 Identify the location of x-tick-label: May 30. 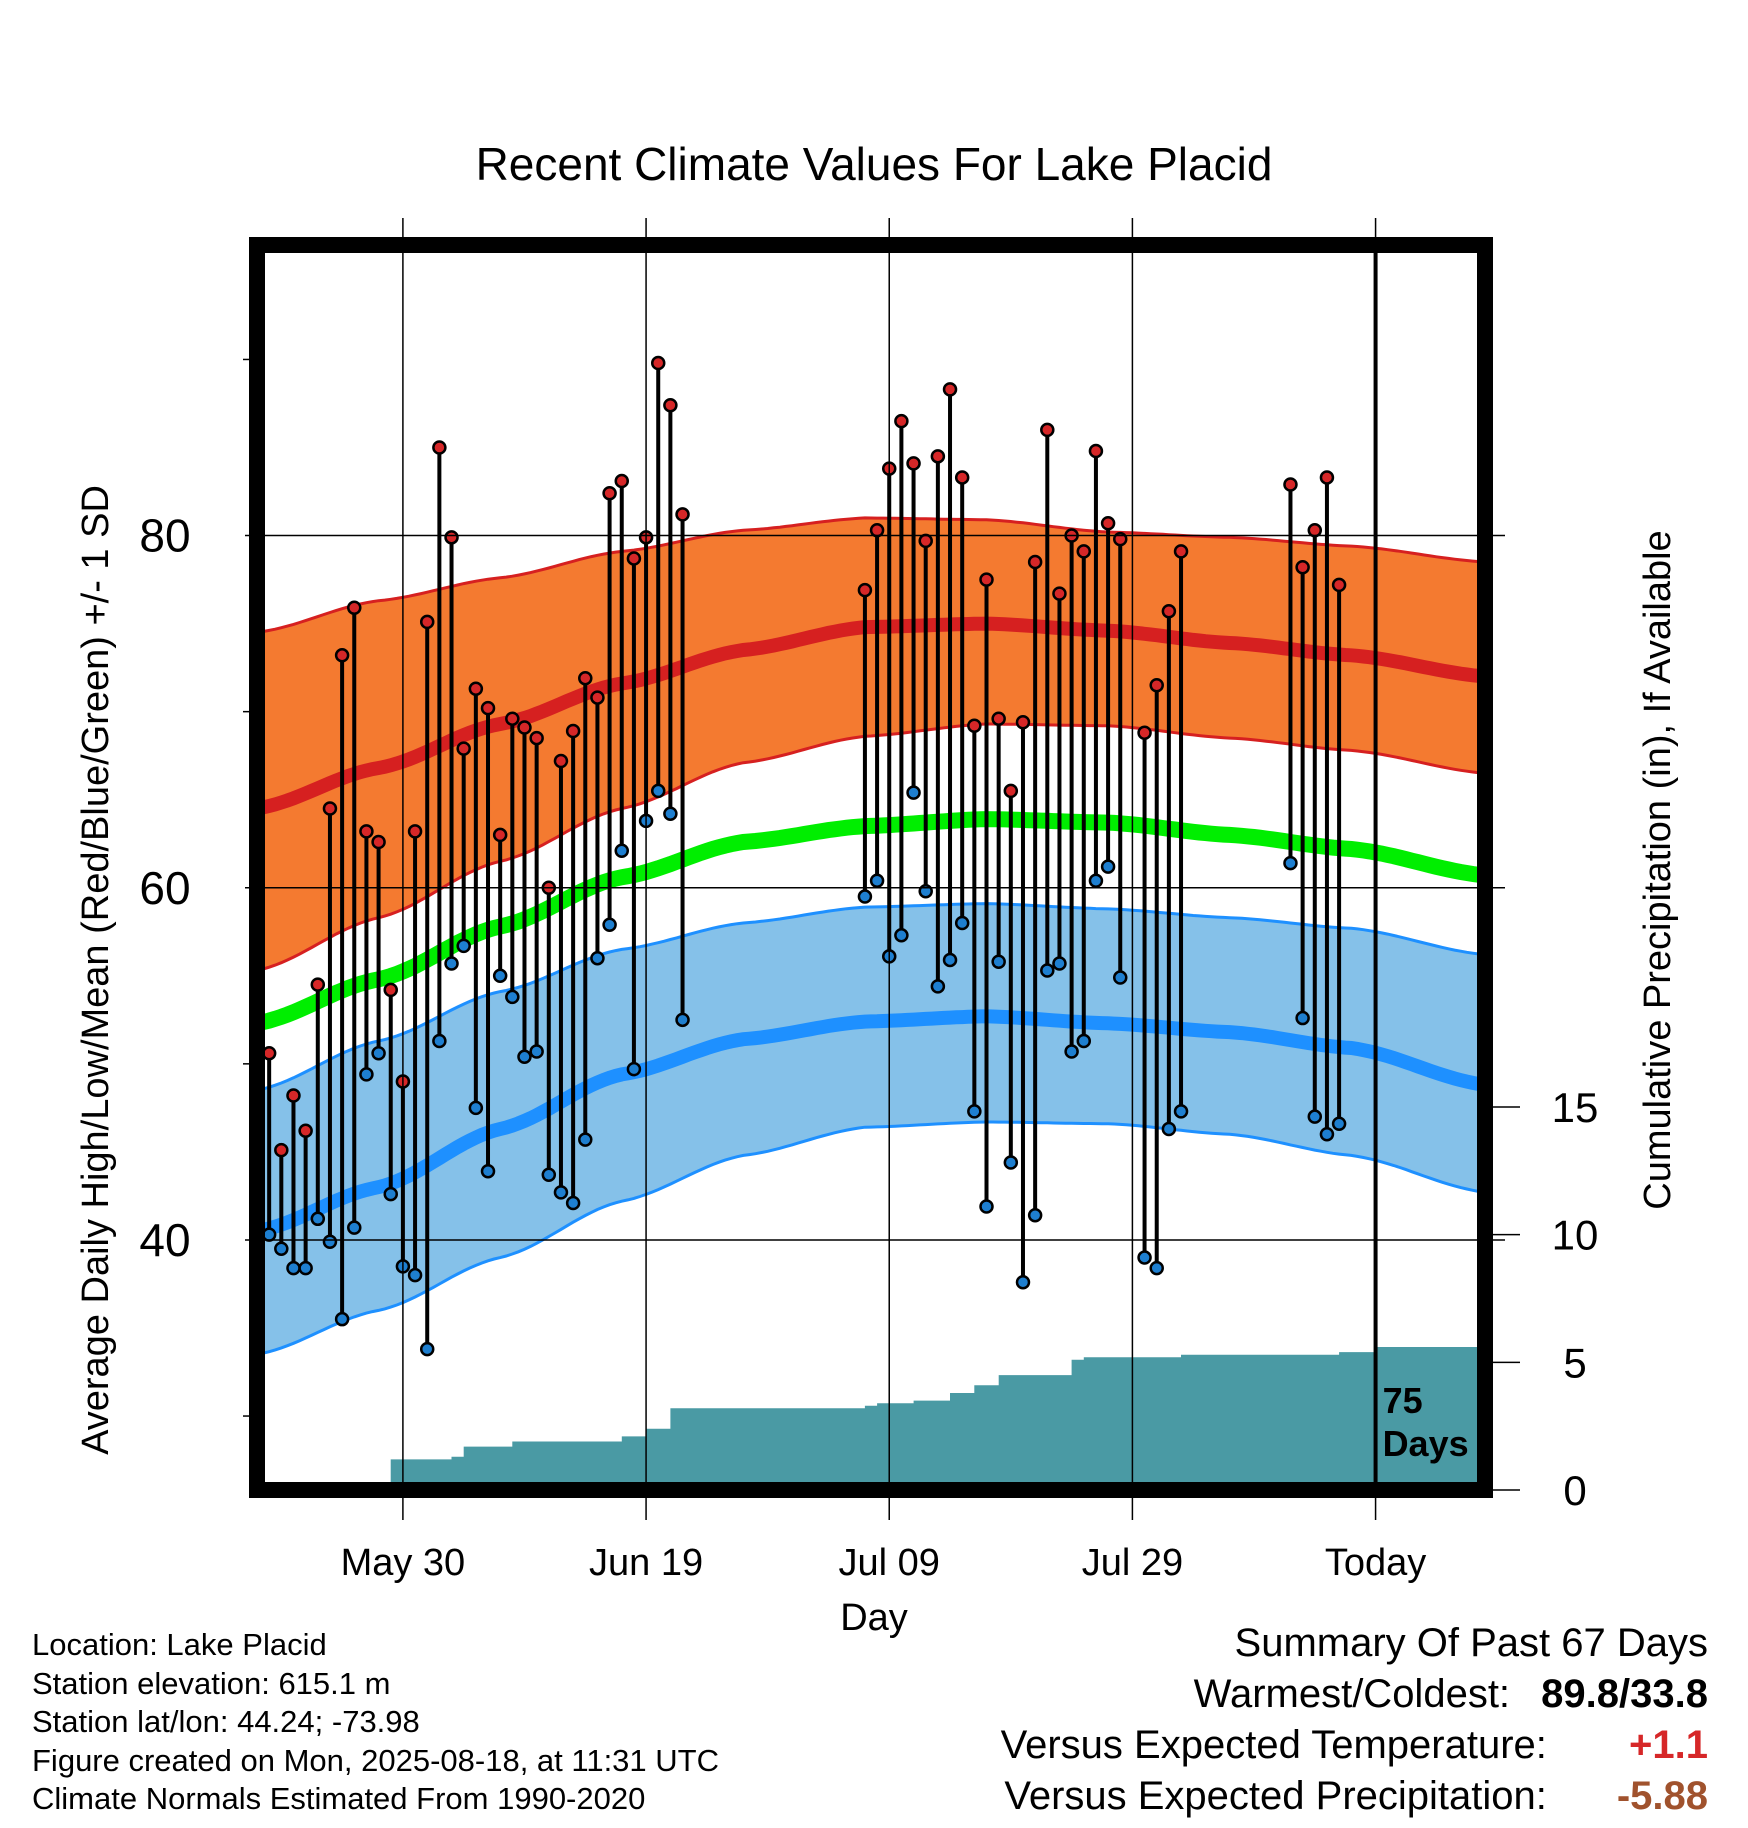
(403, 1563).